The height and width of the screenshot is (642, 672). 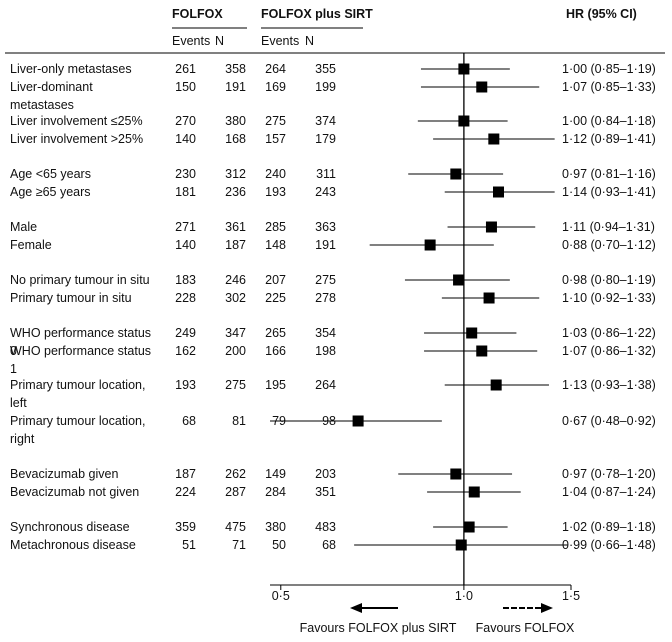 I want to click on hr-label: 1·12 (0·89–1·41), so click(x=609, y=139).